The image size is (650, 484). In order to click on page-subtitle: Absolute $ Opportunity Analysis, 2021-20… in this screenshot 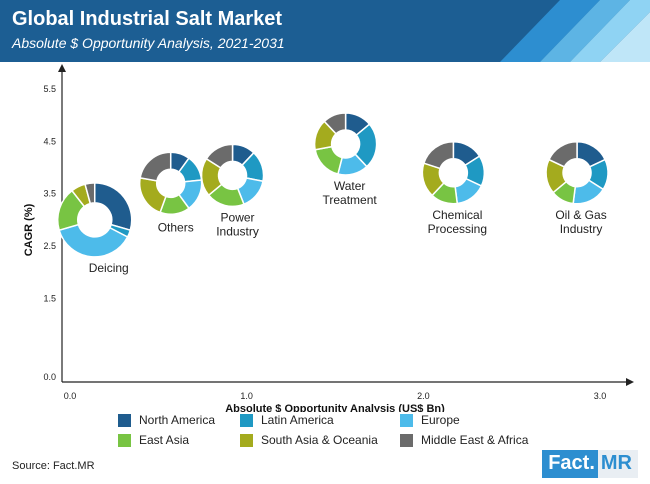, I will do `click(148, 43)`.